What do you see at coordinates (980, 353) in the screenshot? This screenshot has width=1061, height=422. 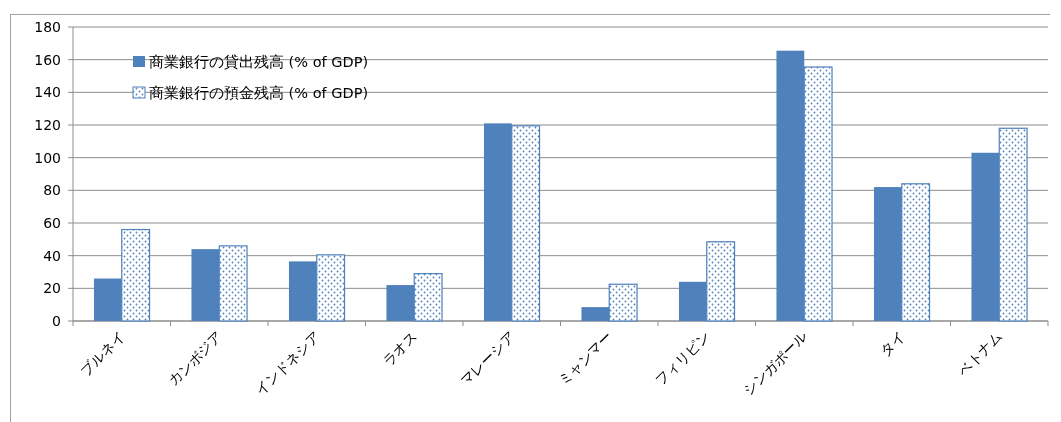 I see `x-tick-label: ベトナム` at bounding box center [980, 353].